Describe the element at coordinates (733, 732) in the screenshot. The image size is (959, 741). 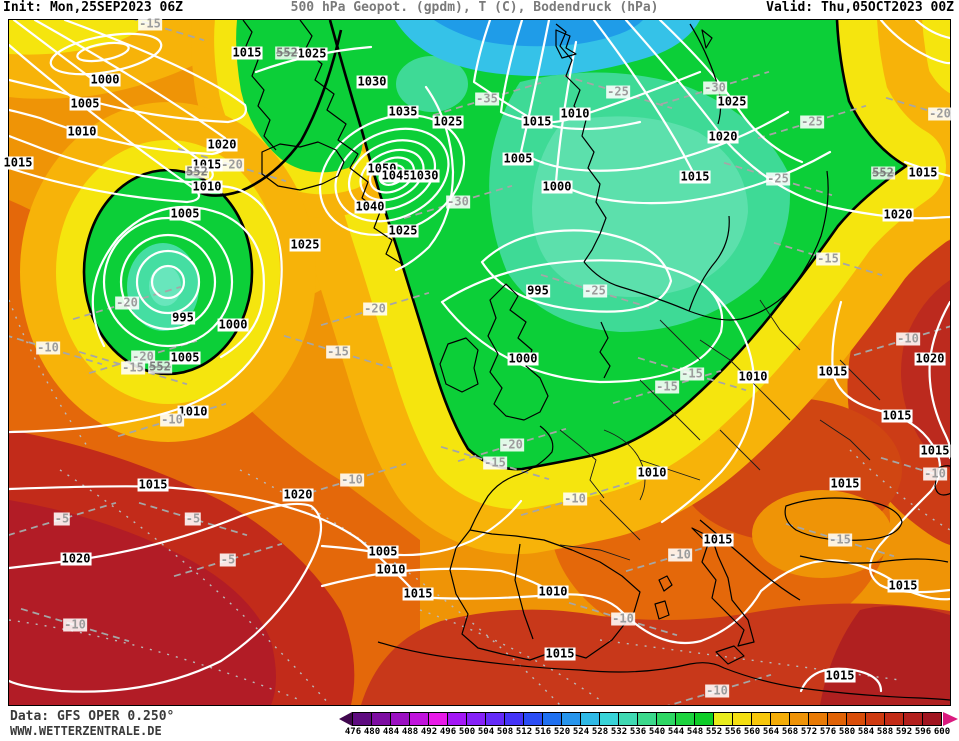
I see `colorbar-tick-label: 556` at that location.